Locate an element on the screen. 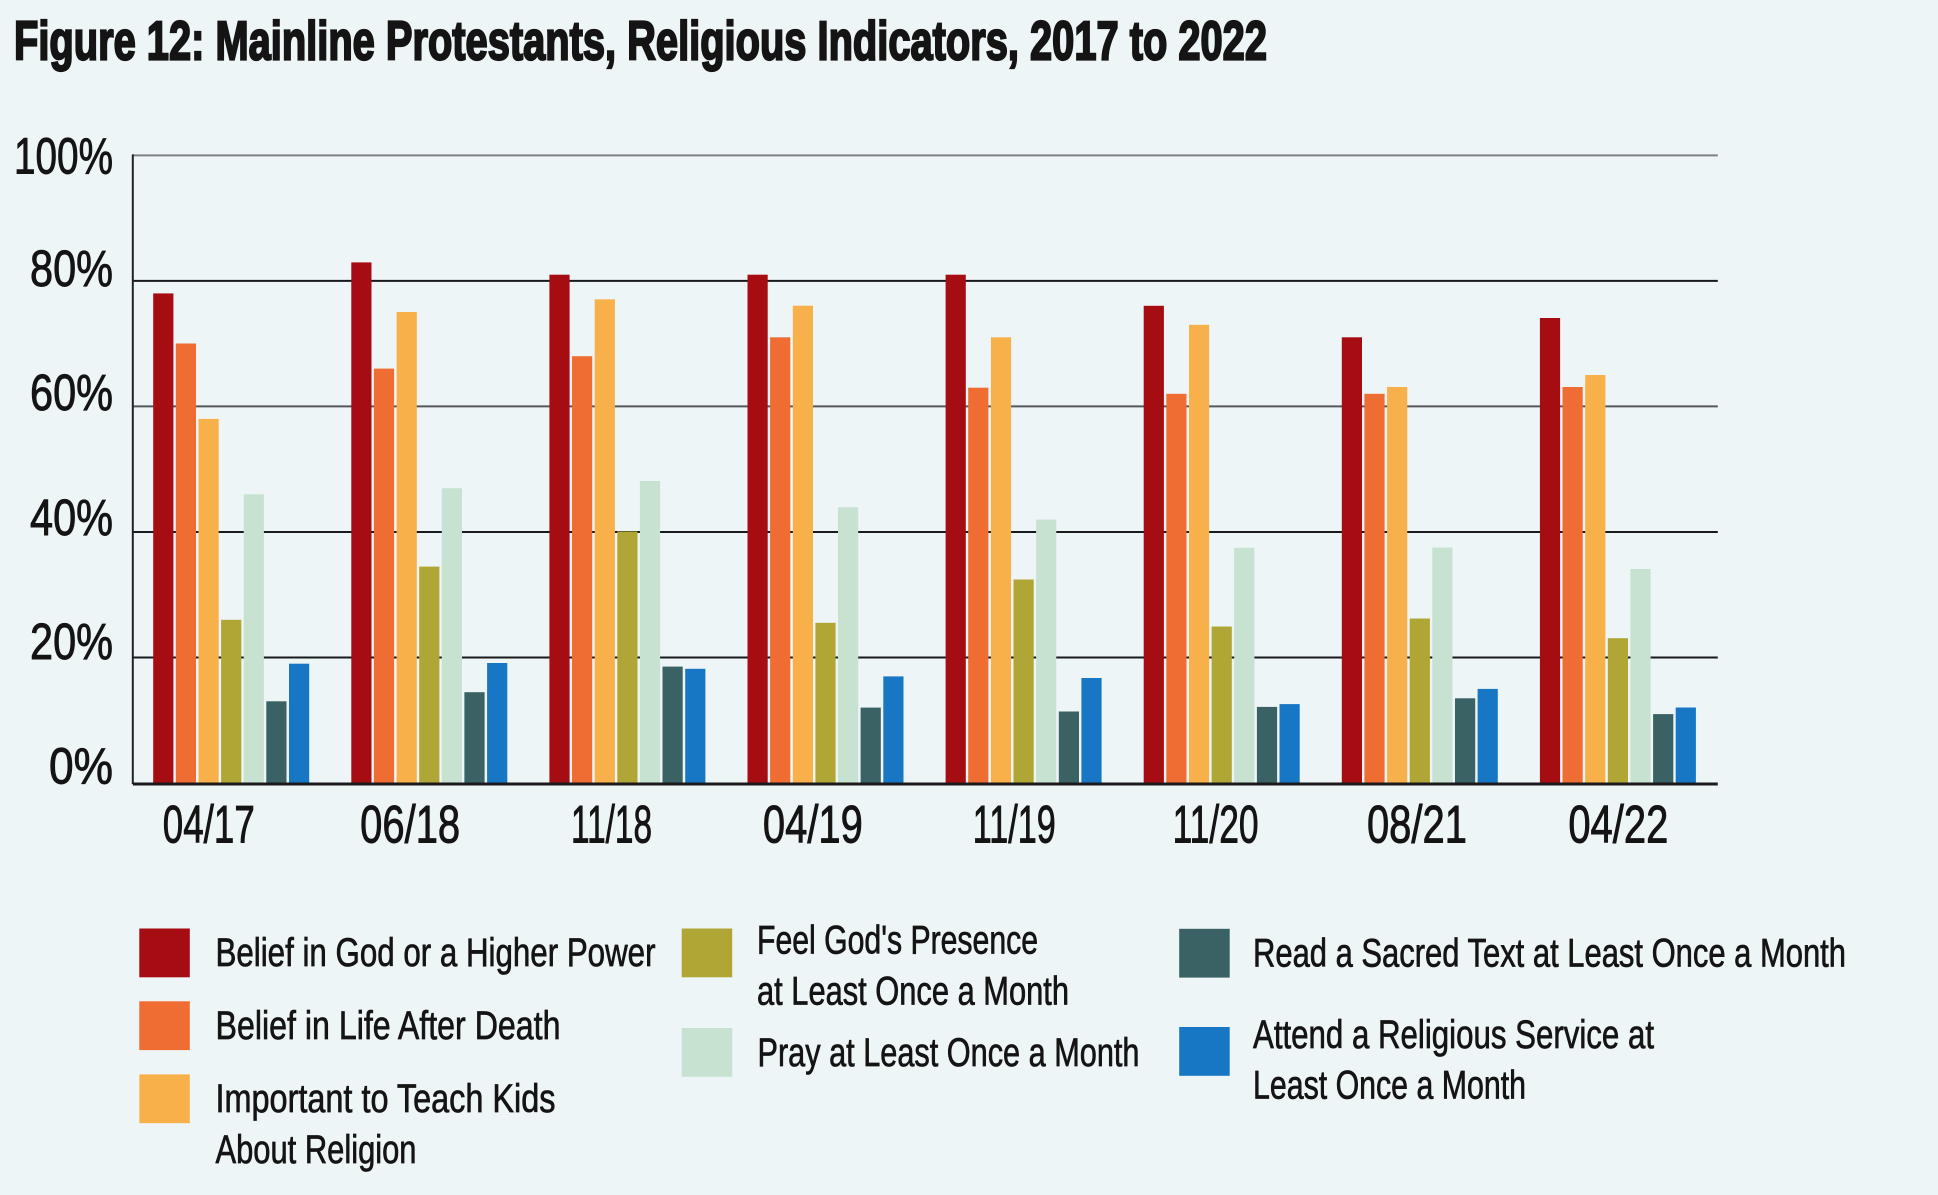 This screenshot has height=1195, width=1938. svg-text: Attend a Religious Service at is located at coordinates (1453, 1035).